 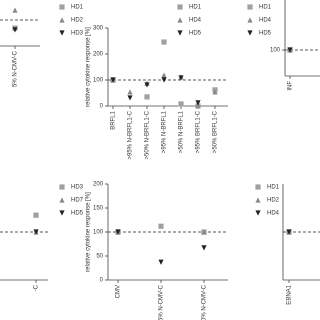 What do you see at coordinates (148, 134) in the screenshot?
I see `x-tick-label: >50% N-BRFL1-C` at bounding box center [148, 134].